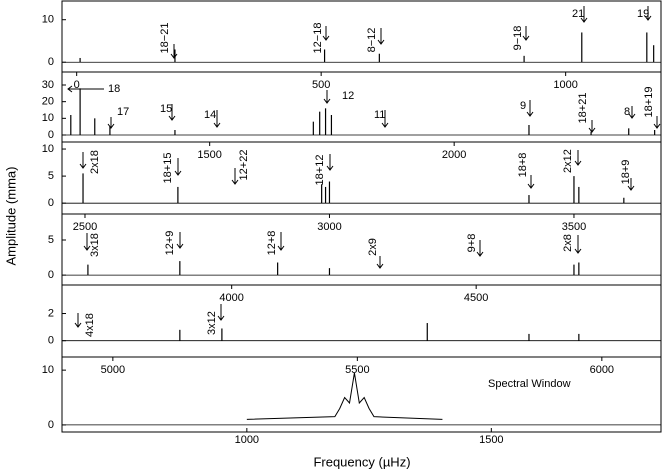 The width and height of the screenshot is (664, 473). Describe the element at coordinates (649, 102) in the screenshot. I see `annotation: 18+19` at that location.